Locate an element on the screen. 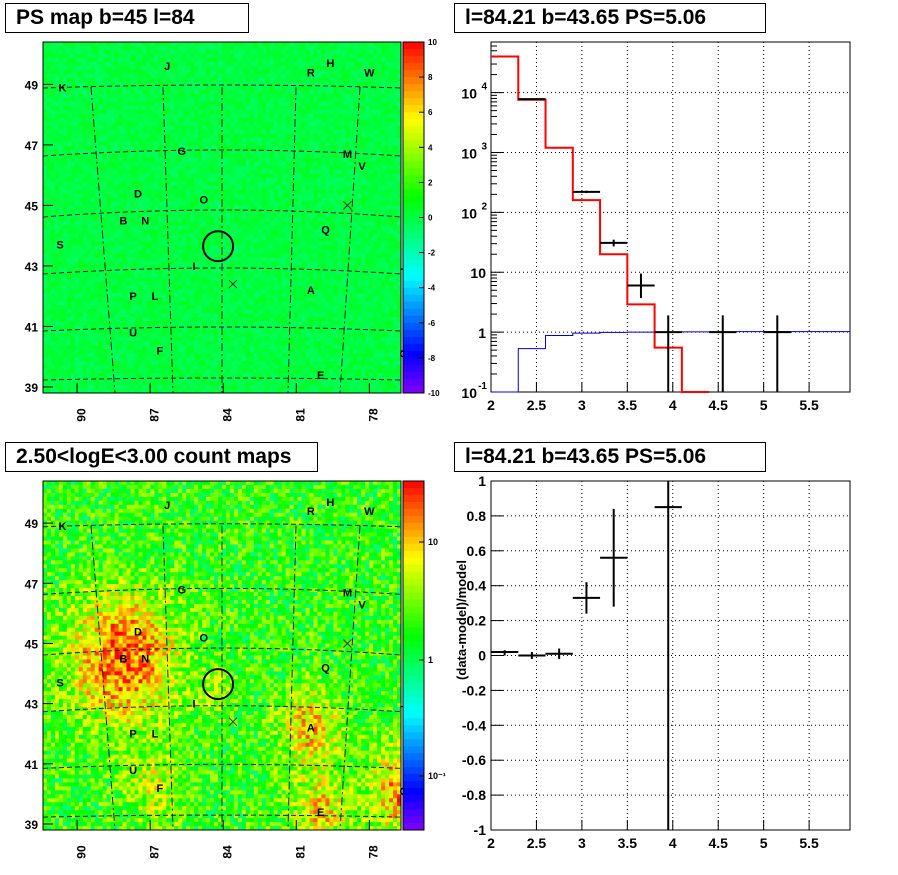 The height and width of the screenshot is (875, 898). y-tick-label: -1 is located at coordinates (480, 830).